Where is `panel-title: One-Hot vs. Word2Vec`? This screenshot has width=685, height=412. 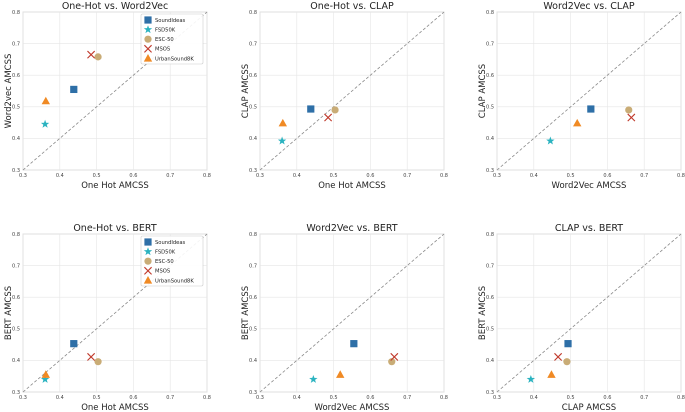 panel-title: One-Hot vs. Word2Vec is located at coordinates (115, 6).